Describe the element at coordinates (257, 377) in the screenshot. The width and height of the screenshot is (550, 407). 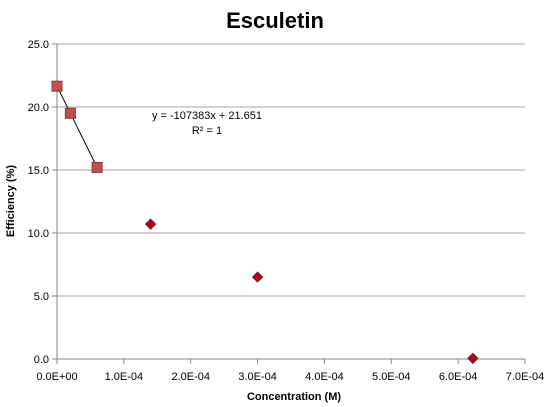
I see `x-tick-label: 3.0E-04` at that location.